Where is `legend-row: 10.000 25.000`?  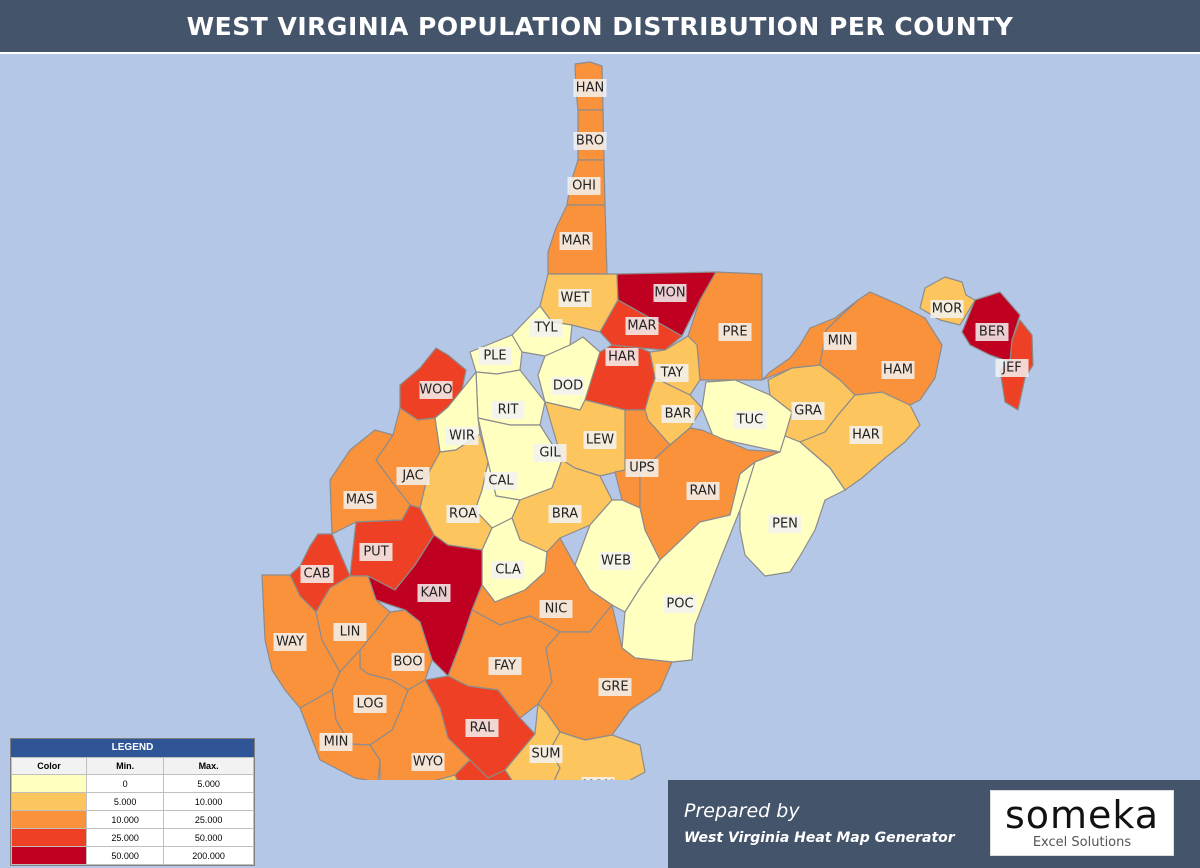 legend-row: 10.000 25.000 is located at coordinates (132, 819).